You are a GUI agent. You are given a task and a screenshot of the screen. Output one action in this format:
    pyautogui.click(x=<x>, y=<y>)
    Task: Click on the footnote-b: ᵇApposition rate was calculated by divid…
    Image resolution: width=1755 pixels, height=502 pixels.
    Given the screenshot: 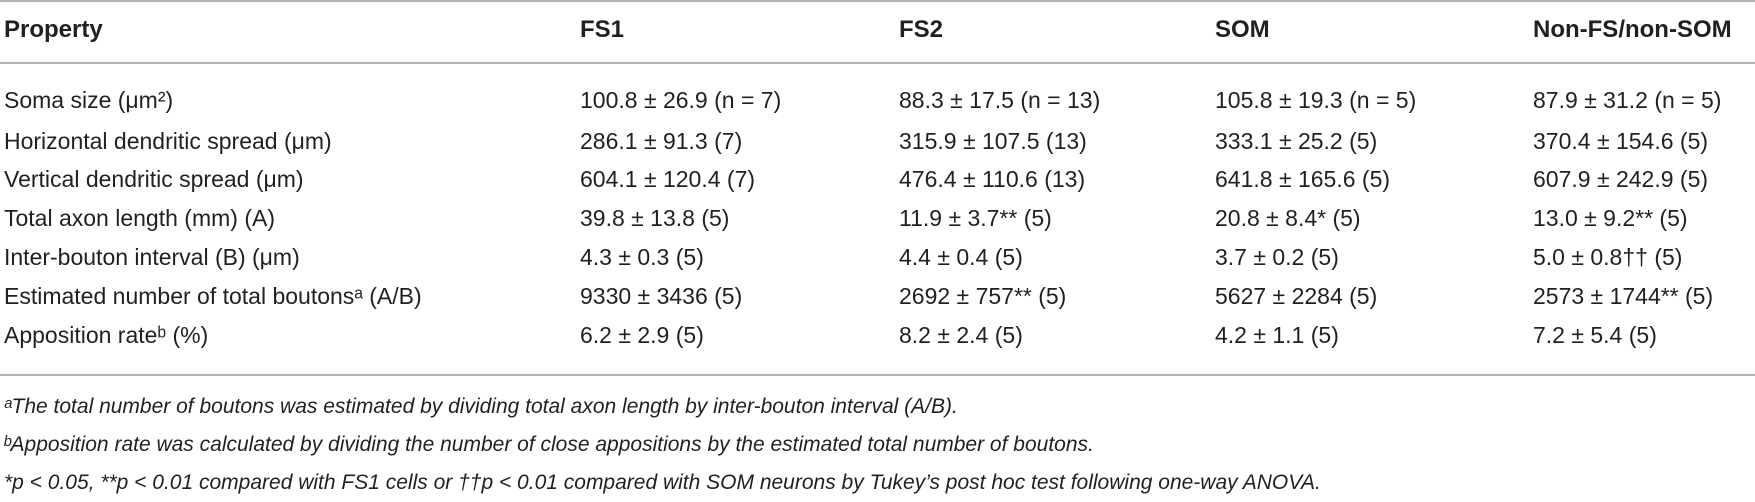 What is the action you would take?
    pyautogui.click(x=549, y=444)
    